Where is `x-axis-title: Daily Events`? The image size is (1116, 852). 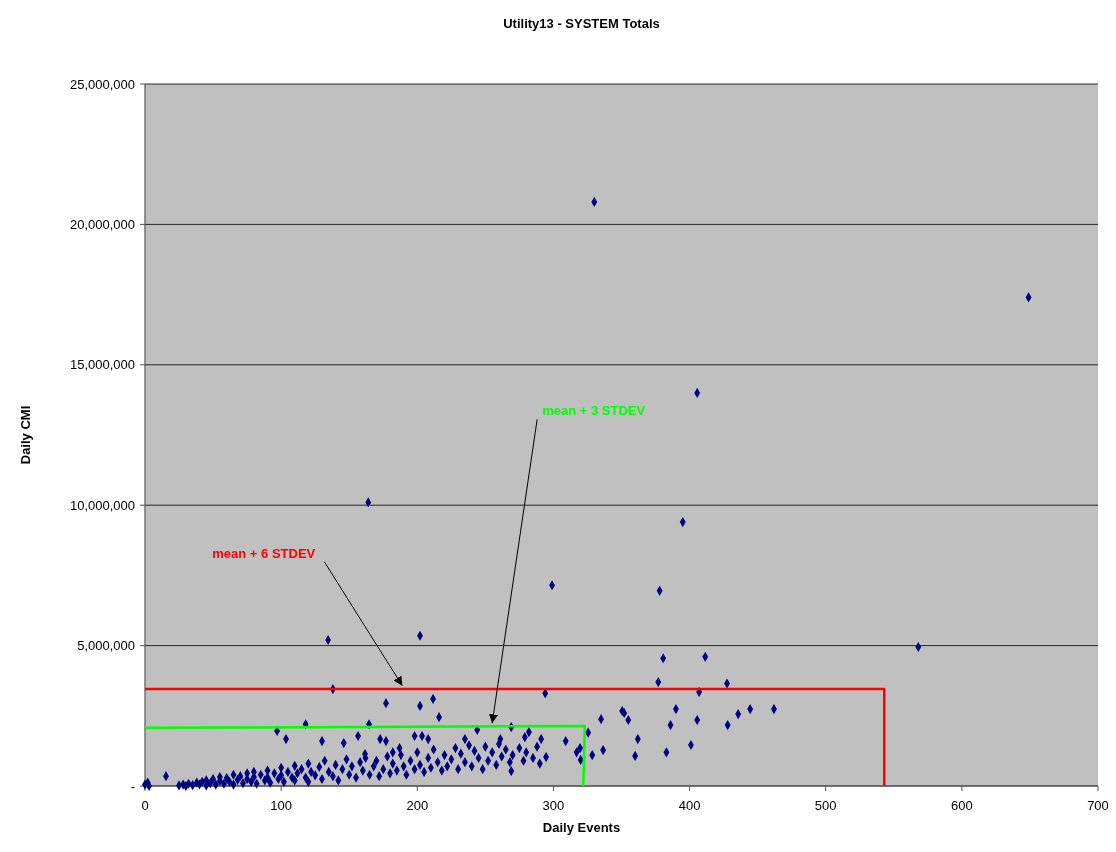
x-axis-title: Daily Events is located at coordinates (581, 827).